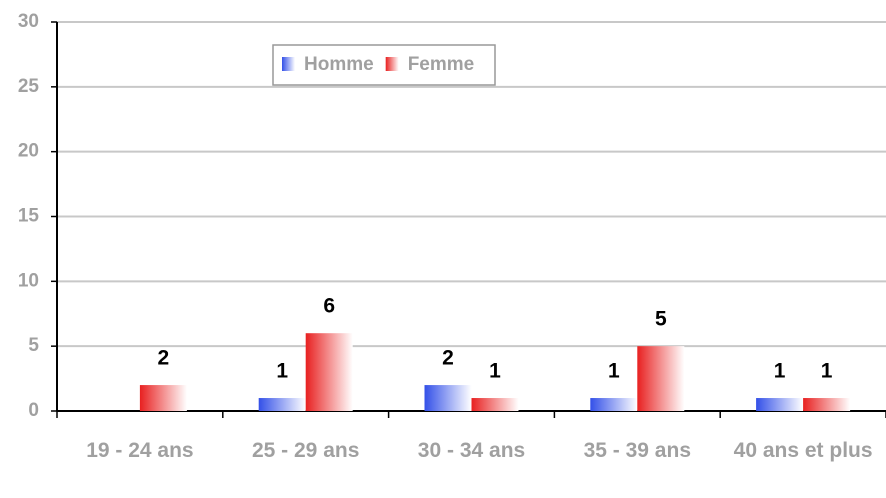  What do you see at coordinates (637, 450) in the screenshot?
I see `x-tick-label: 35 - 39 ans` at bounding box center [637, 450].